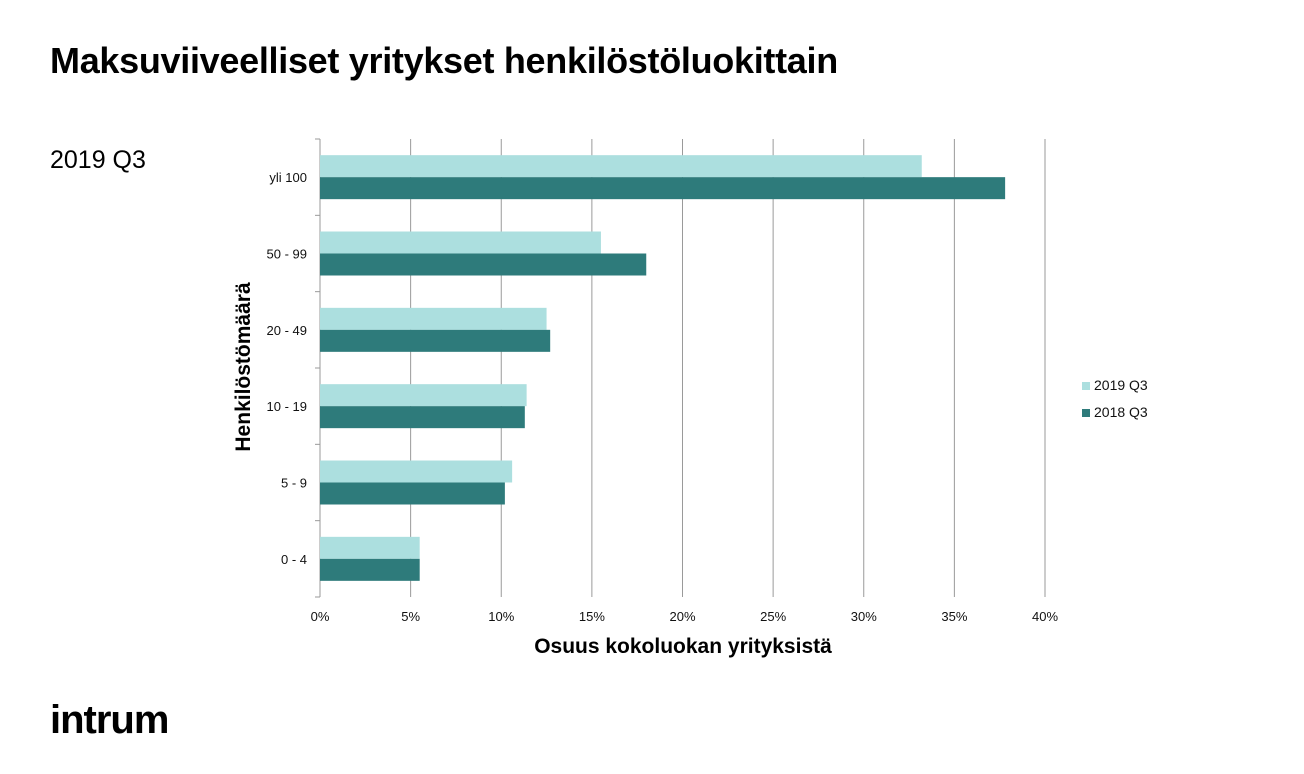  Describe the element at coordinates (287, 254) in the screenshot. I see `y-tick-label: 50 - 99` at that location.